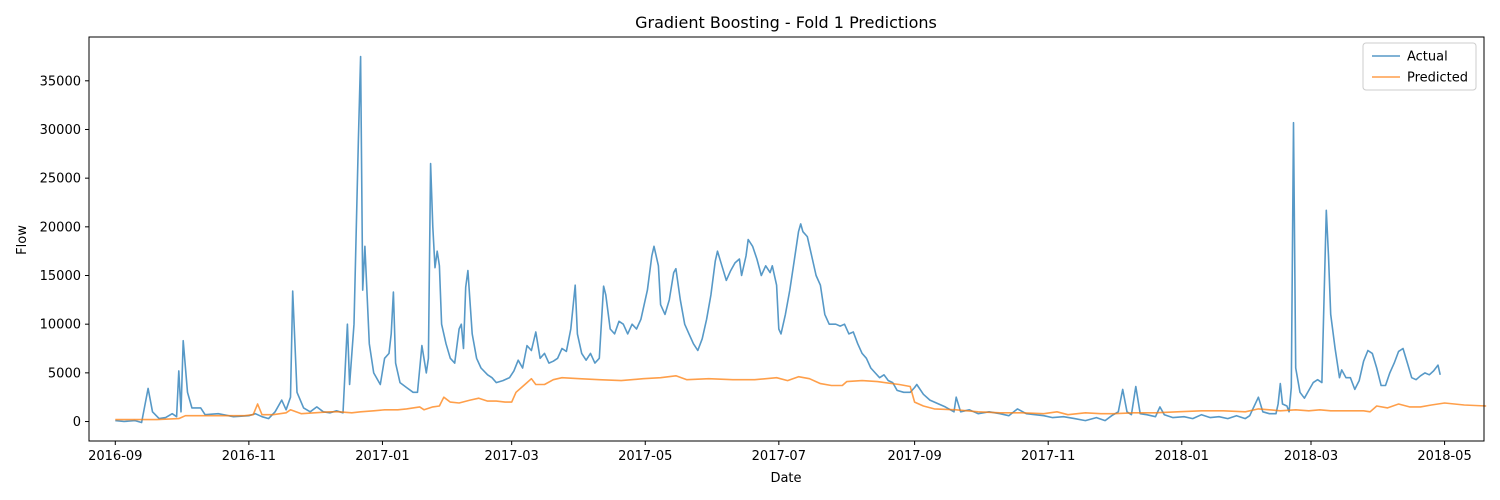  I want to click on x-tick-label: 2017-09, so click(914, 456).